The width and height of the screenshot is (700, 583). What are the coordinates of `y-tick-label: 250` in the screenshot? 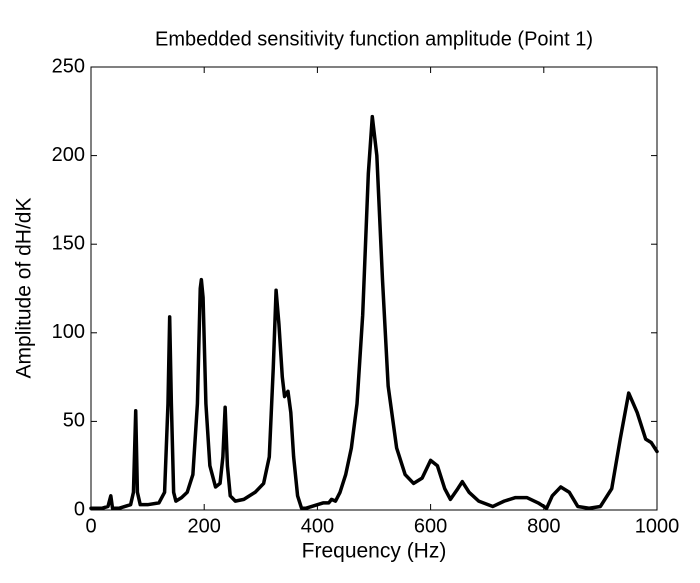 It's located at (68, 66).